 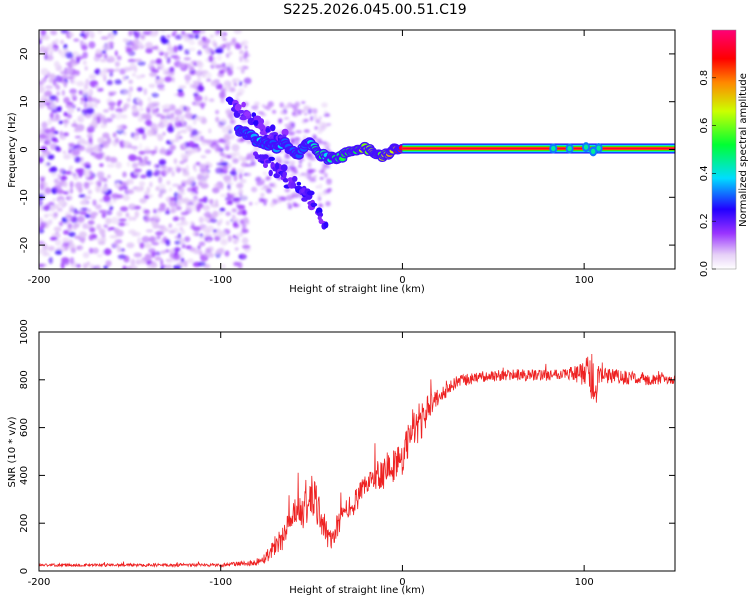 I want to click on spectrogram-branches, so click(x=277, y=163).